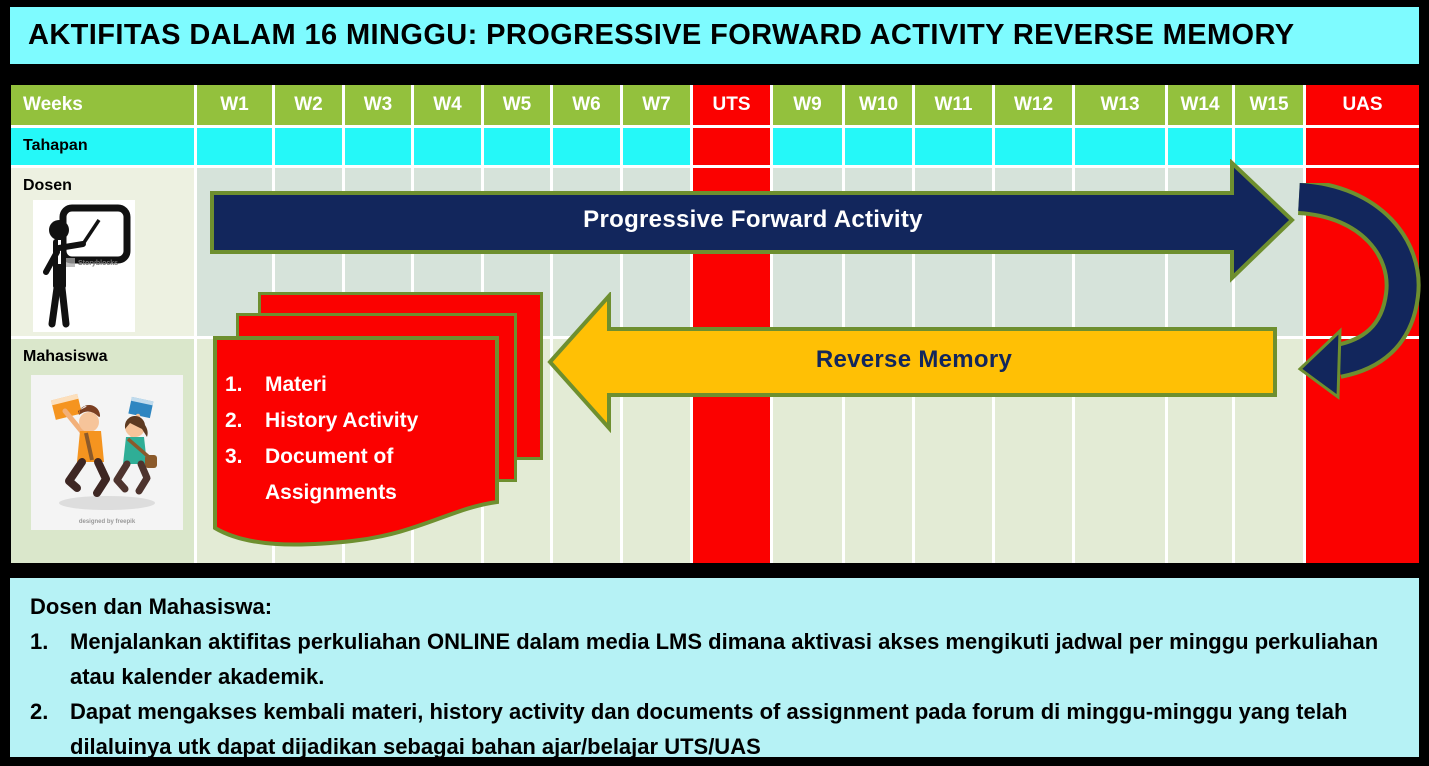  Describe the element at coordinates (65, 356) in the screenshot. I see `mahasiswa-label: Mahasiswa` at that location.